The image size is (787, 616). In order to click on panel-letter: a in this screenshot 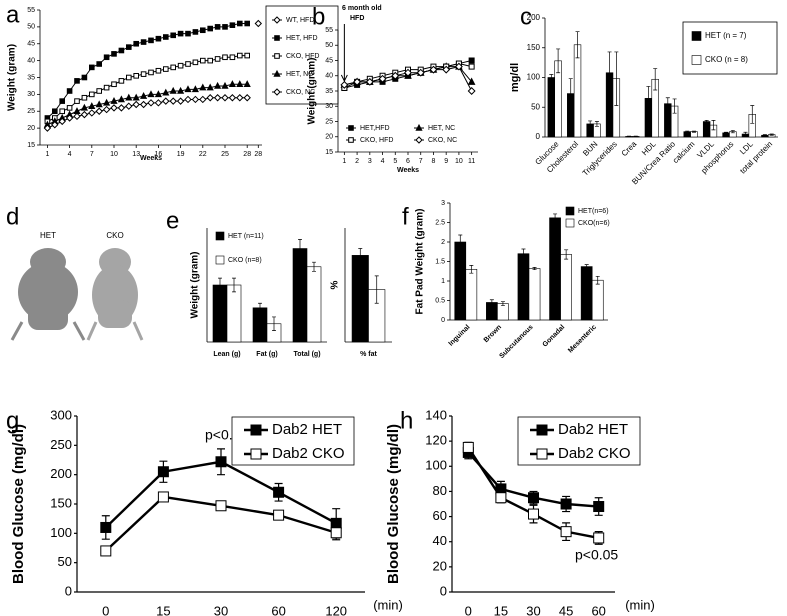, I will do `click(13, 14)`.